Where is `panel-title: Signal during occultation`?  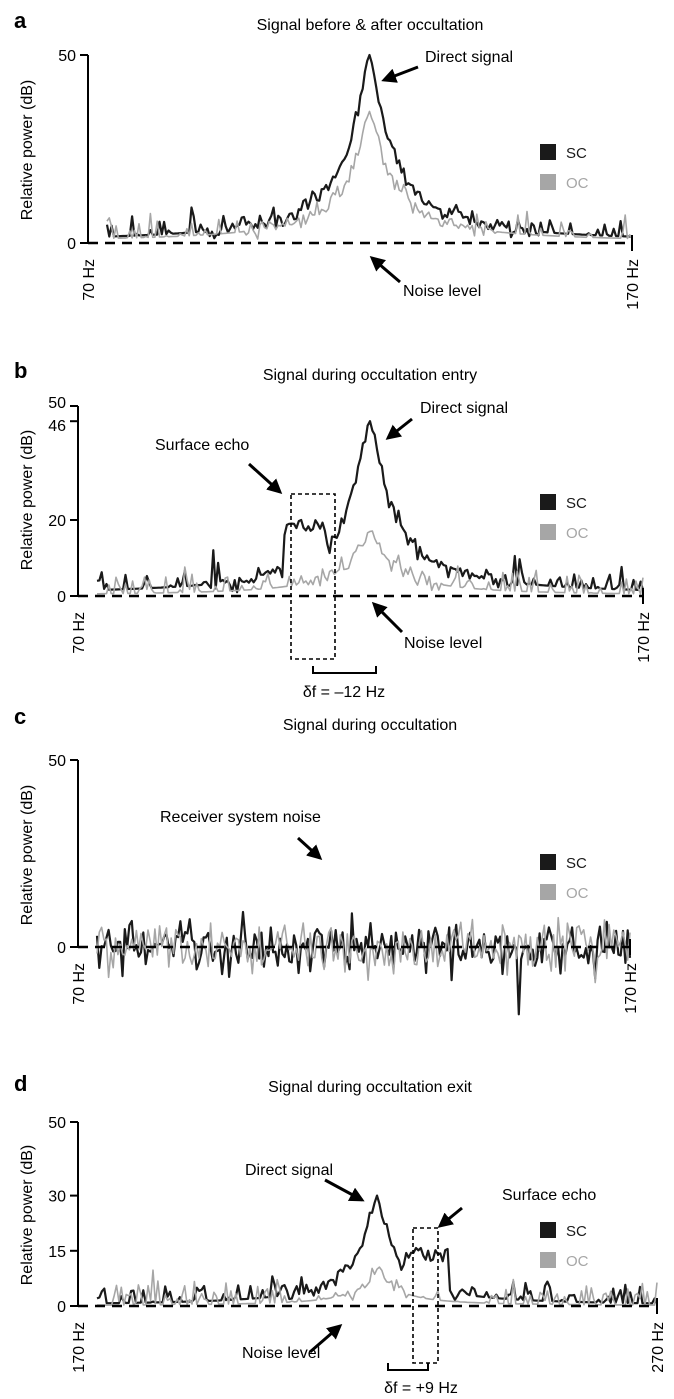
panel-title: Signal during occultation is located at coordinates (370, 725).